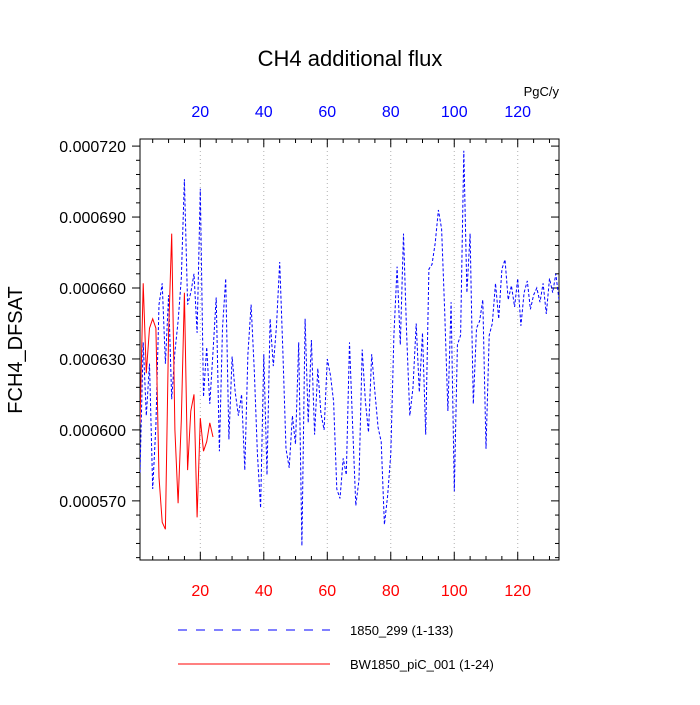 This screenshot has height=705, width=700. Describe the element at coordinates (422, 664) in the screenshot. I see `legend-label: BW1850_piC_001 (1-24)` at that location.